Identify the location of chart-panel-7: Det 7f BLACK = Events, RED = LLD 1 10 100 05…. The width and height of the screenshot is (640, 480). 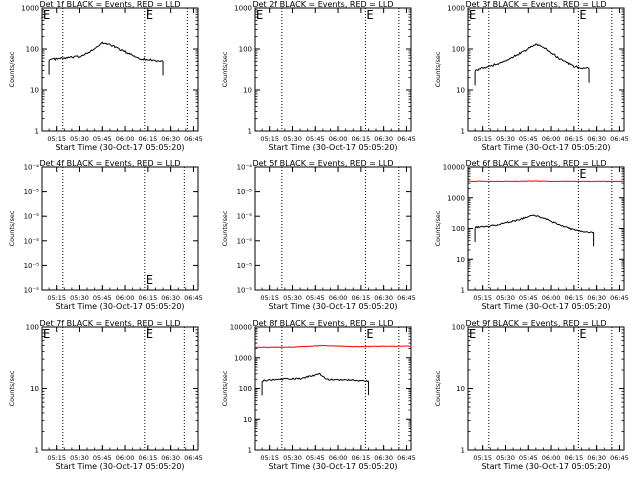
(105, 395).